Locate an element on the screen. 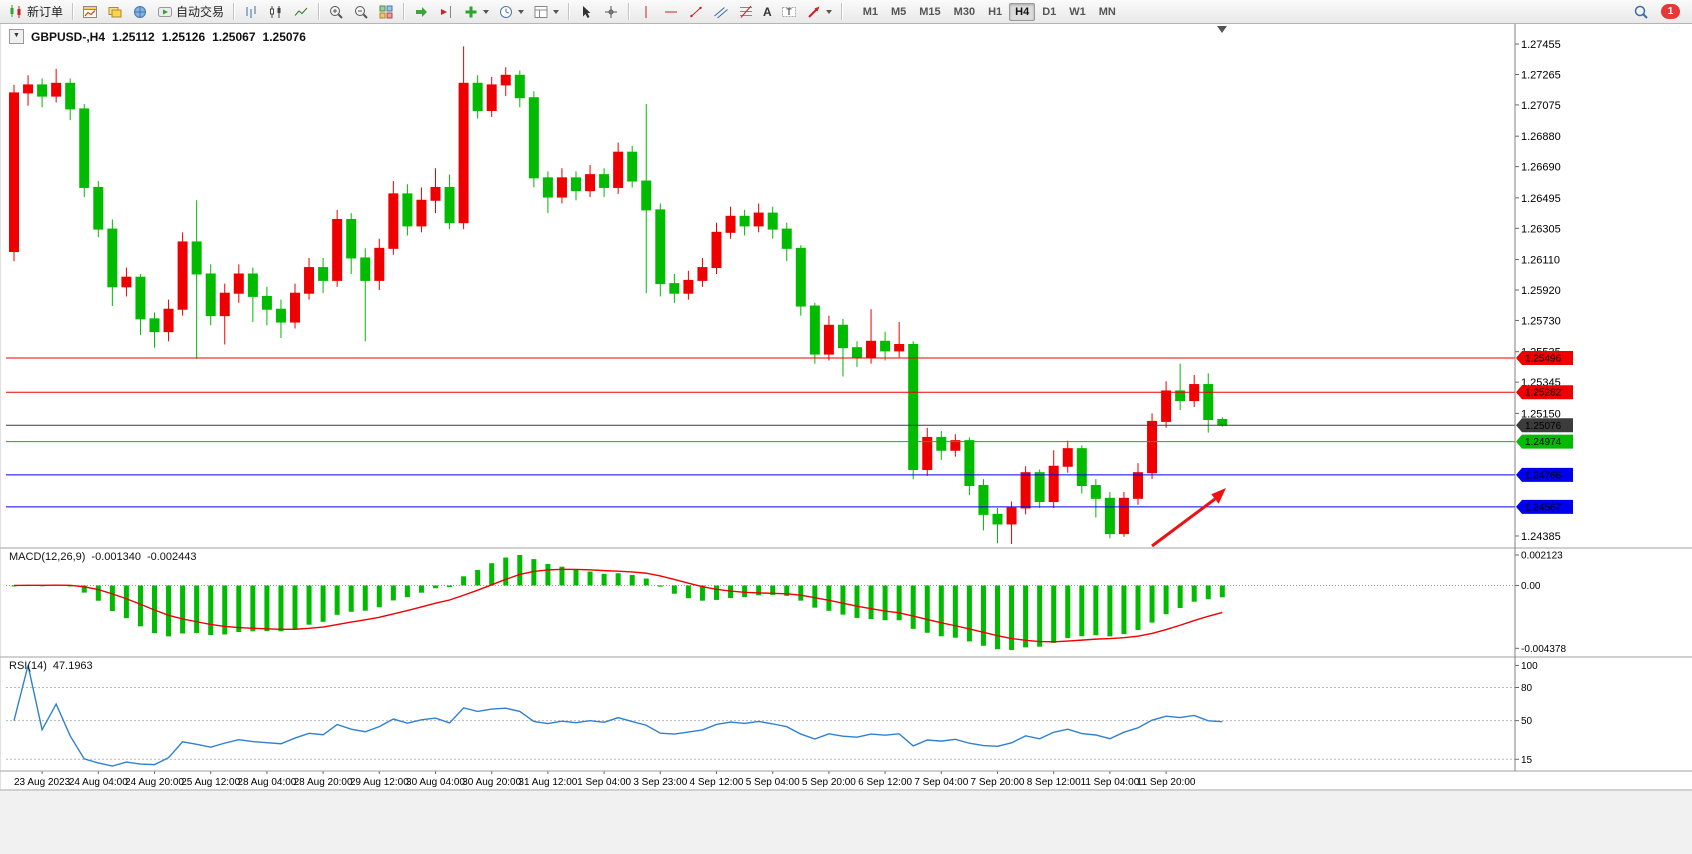 The width and height of the screenshot is (1692, 854). autotrading-button: 自动交易 is located at coordinates (190, 12).